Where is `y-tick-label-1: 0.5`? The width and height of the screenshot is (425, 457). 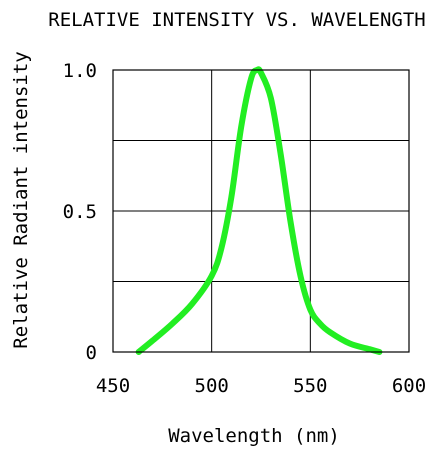
y-tick-label-1: 0.5 is located at coordinates (80, 212).